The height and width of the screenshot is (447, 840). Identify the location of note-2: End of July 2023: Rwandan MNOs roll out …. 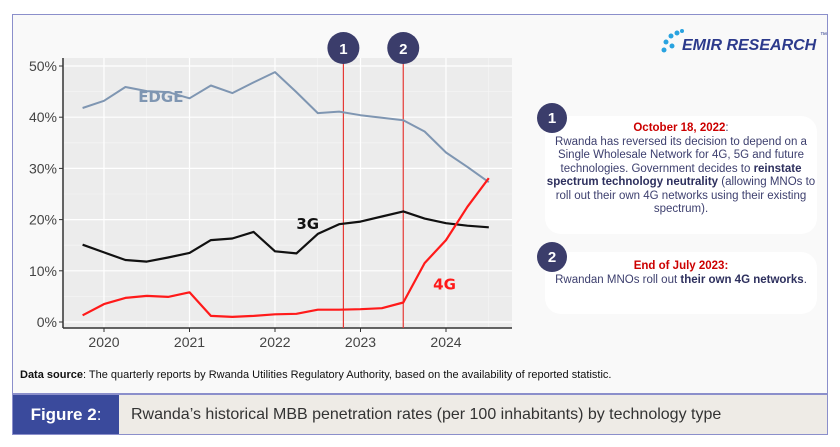
(681, 283).